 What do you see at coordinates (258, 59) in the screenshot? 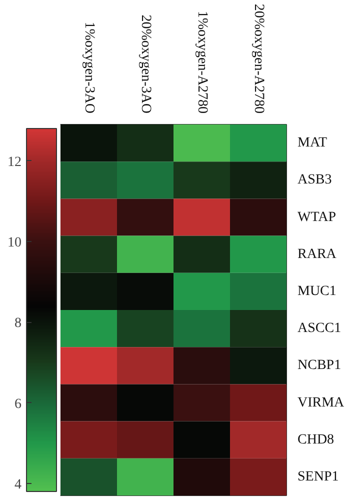
I see `x-tick-label: 20%oxygen-A2780` at bounding box center [258, 59].